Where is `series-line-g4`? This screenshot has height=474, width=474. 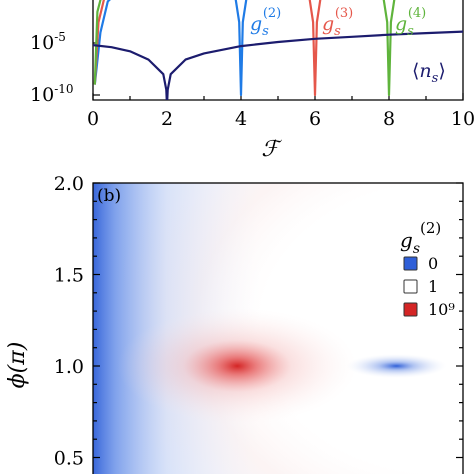 series-line-g4 is located at coordinates (244, 48).